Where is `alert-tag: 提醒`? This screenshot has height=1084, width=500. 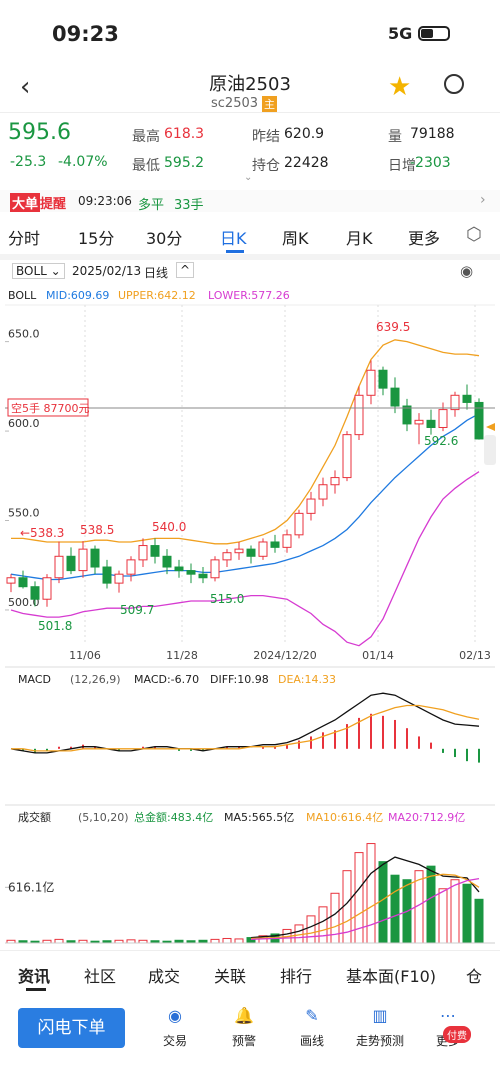 alert-tag: 提醒 is located at coordinates (53, 204).